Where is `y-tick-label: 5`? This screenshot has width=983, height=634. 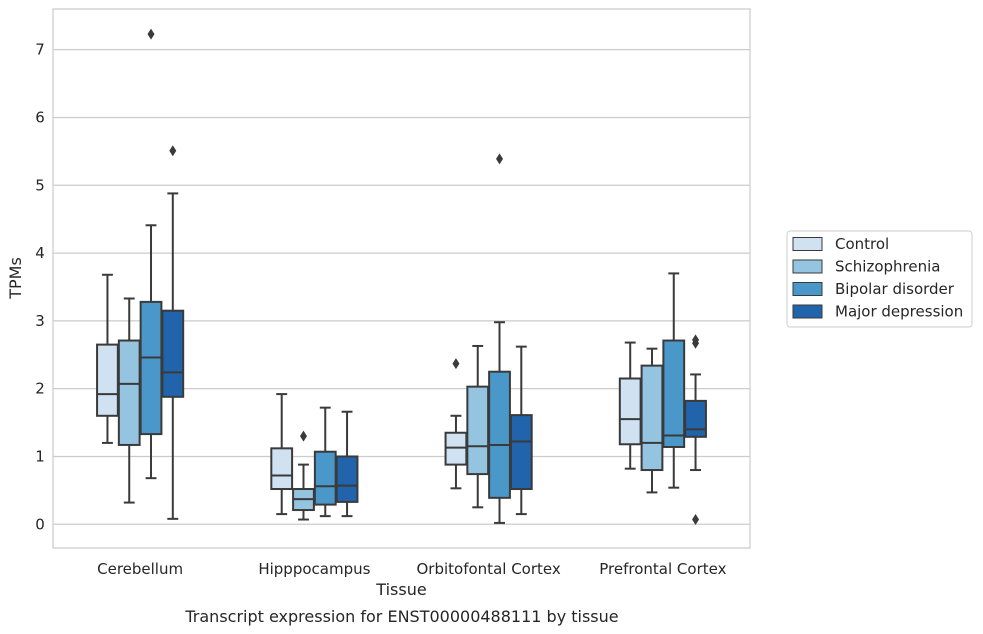
y-tick-label: 5 is located at coordinates (40, 185).